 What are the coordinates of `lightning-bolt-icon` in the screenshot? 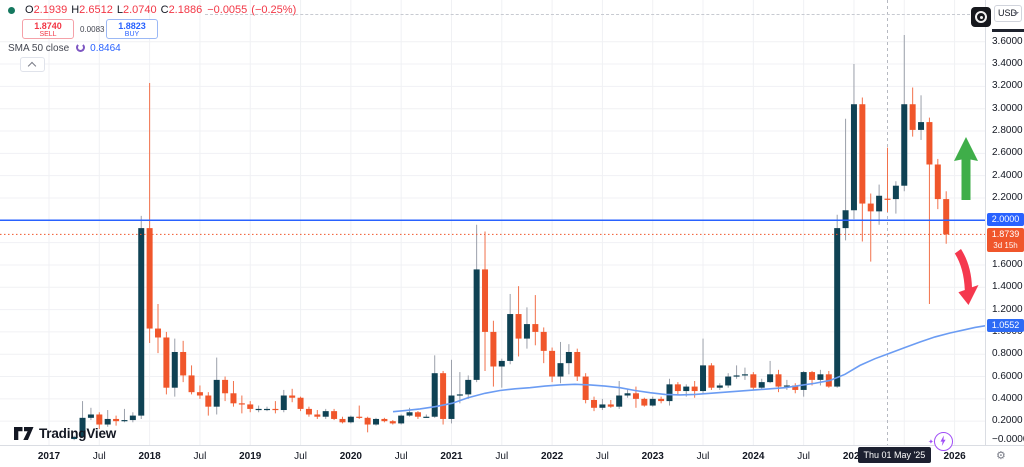 It's located at (943, 440).